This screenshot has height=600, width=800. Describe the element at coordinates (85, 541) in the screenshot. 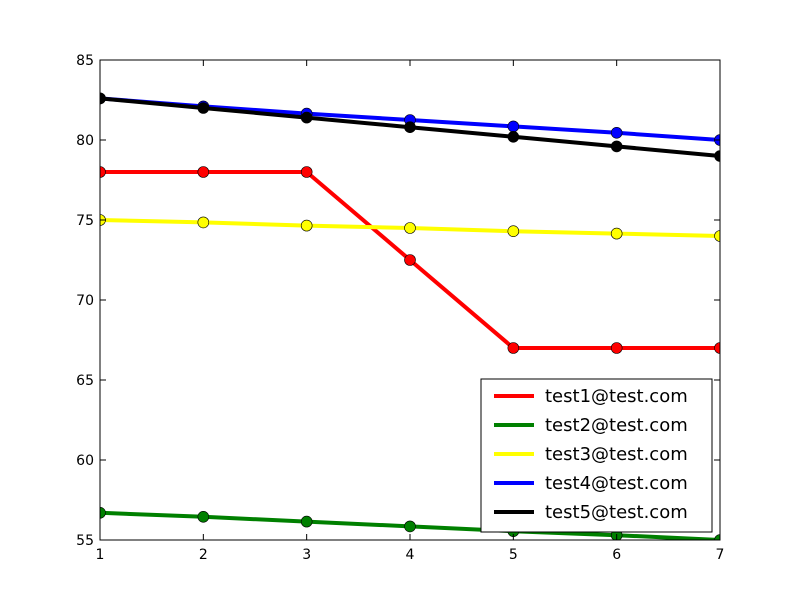

I see `y-tick-label: 55` at that location.